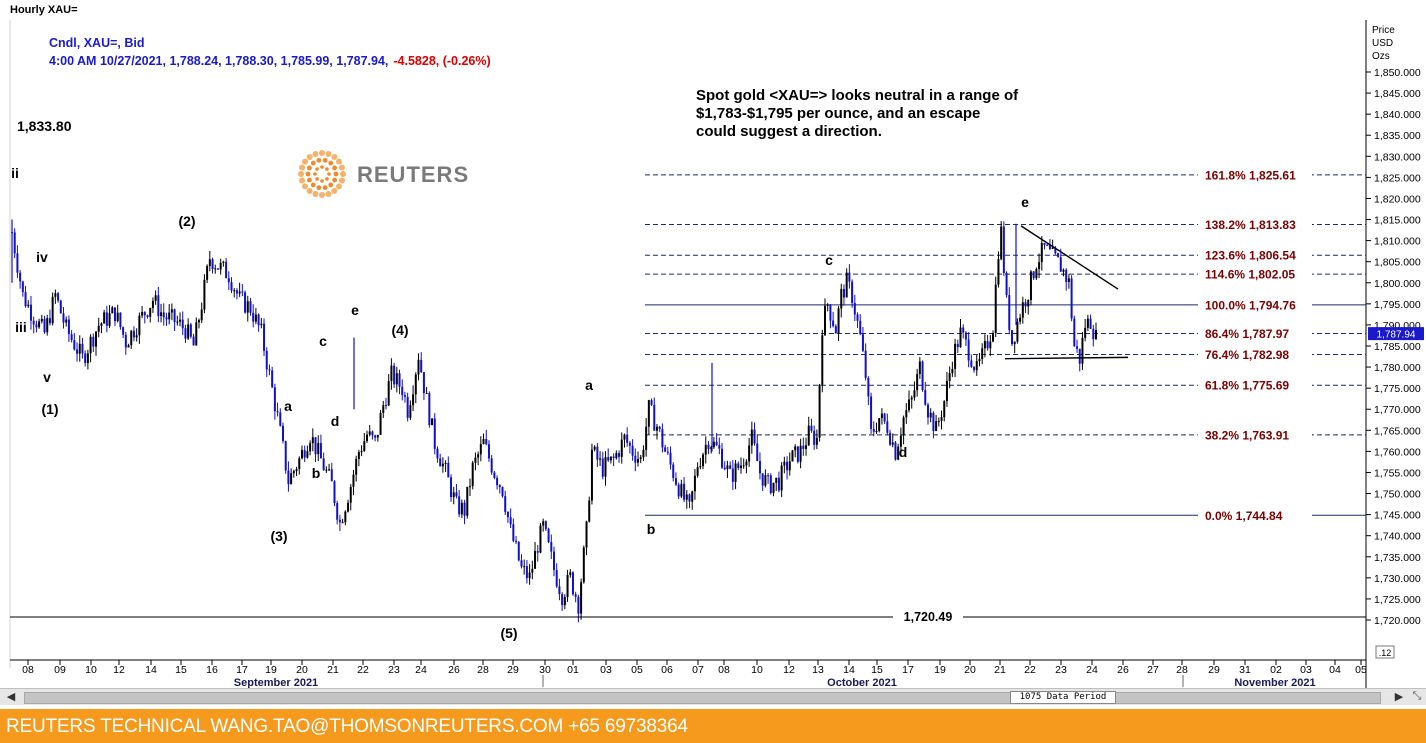 This screenshot has height=743, width=1426. Describe the element at coordinates (1397, 431) in the screenshot. I see `y-tick-label: 1,765.000` at that location.